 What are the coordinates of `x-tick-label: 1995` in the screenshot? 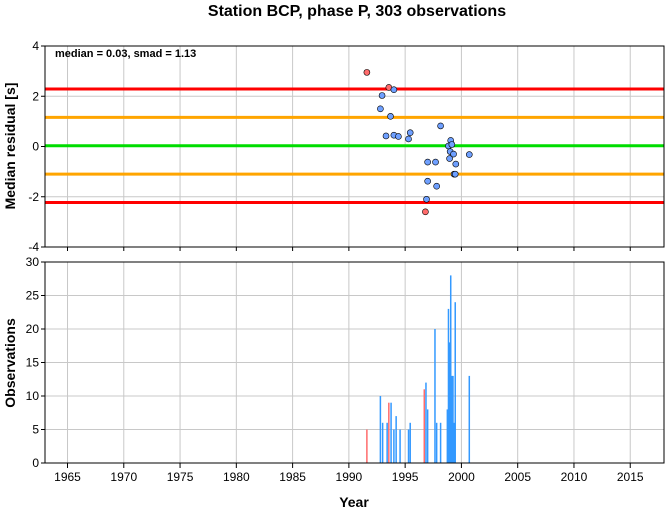 It's located at (405, 477).